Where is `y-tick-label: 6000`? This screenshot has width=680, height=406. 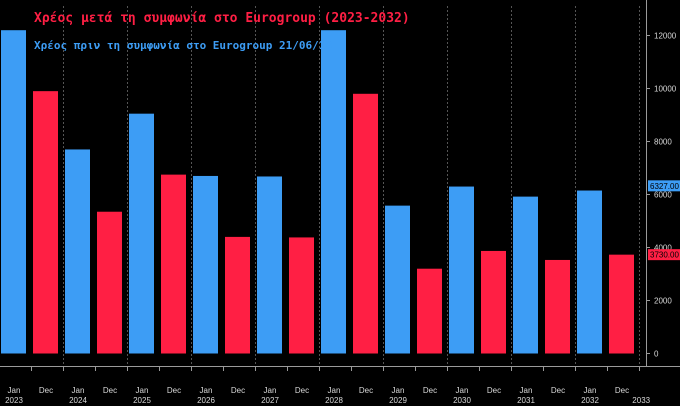 y-tick-label: 6000 is located at coordinates (663, 195).